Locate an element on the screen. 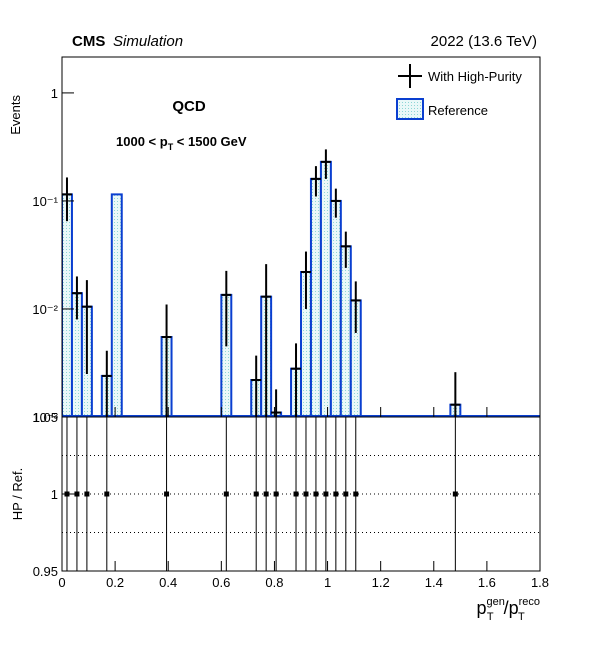  x-tick-label: 0.2 is located at coordinates (115, 582).